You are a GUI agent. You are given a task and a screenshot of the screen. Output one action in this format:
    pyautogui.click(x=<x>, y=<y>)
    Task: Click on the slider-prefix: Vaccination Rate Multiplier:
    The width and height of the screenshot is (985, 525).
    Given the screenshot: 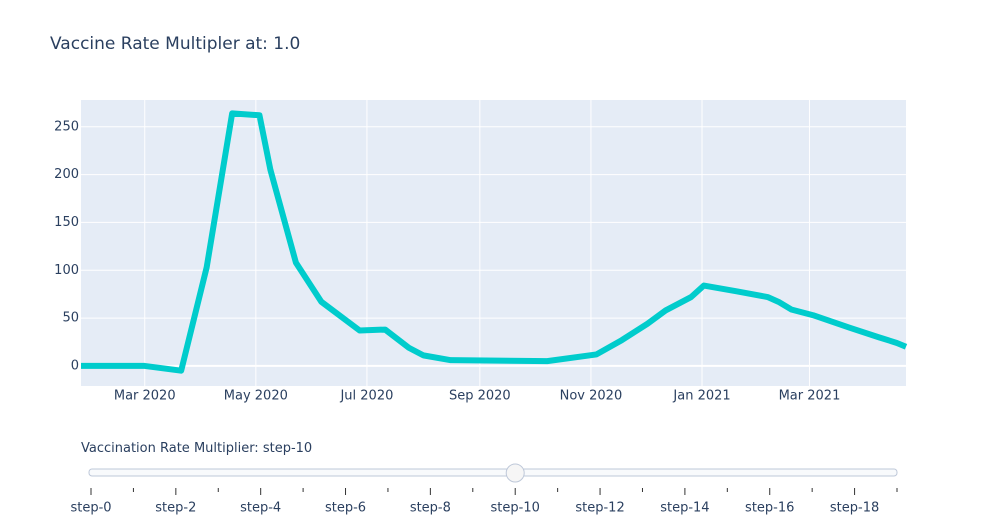 What is the action you would take?
    pyautogui.click(x=172, y=448)
    